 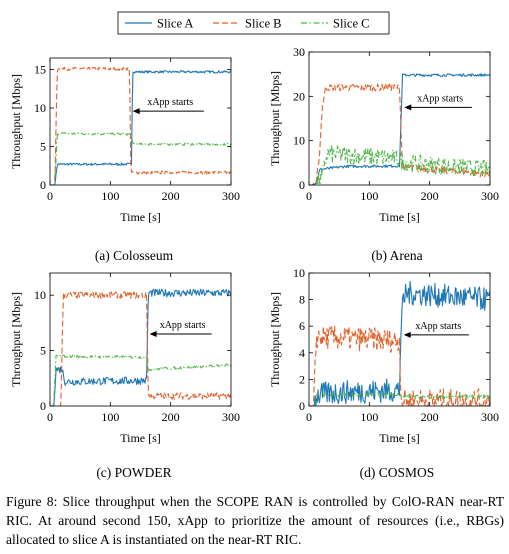 What do you see at coordinates (40, 70) in the screenshot?
I see `y-tick-label: 15` at bounding box center [40, 70].